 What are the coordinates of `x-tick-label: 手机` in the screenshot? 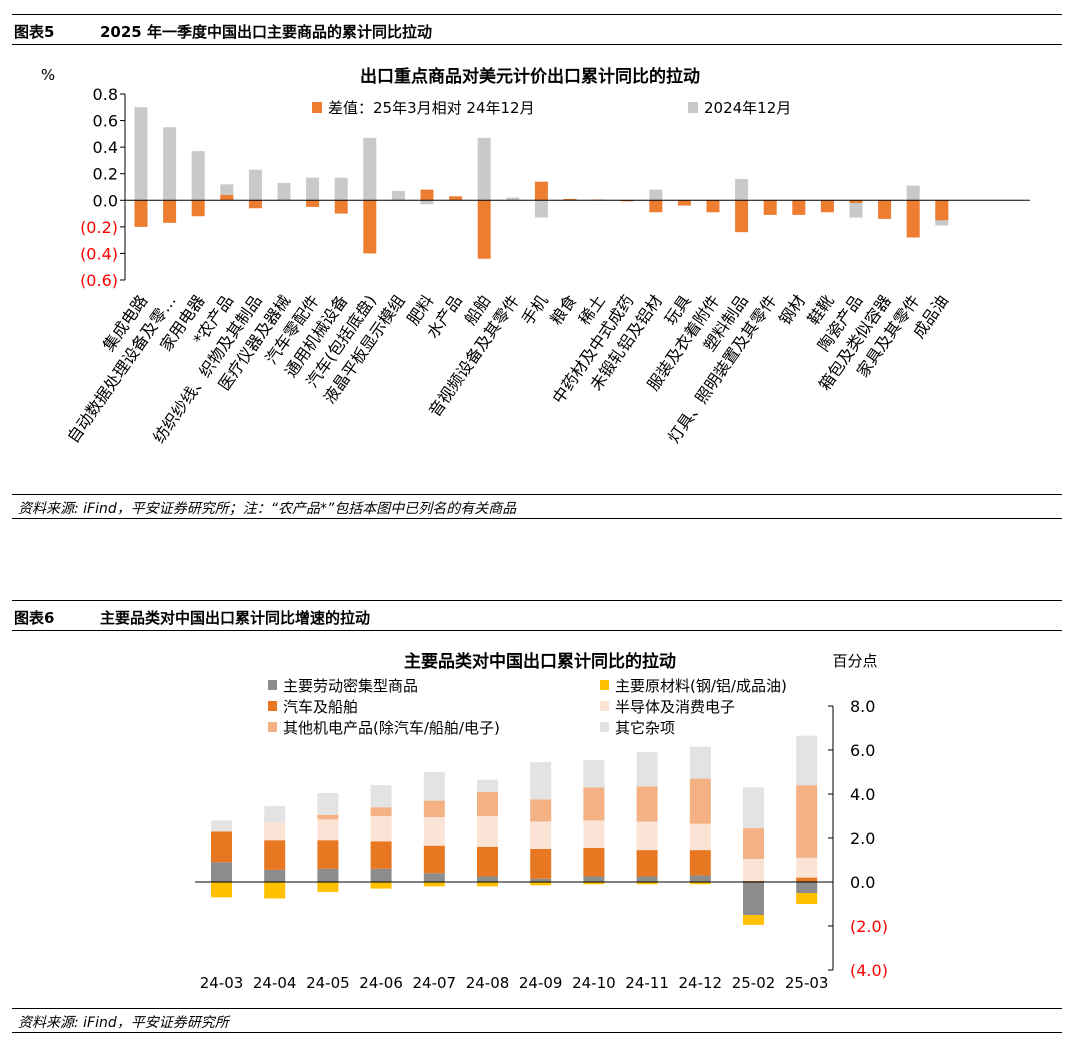 It's located at (535, 309).